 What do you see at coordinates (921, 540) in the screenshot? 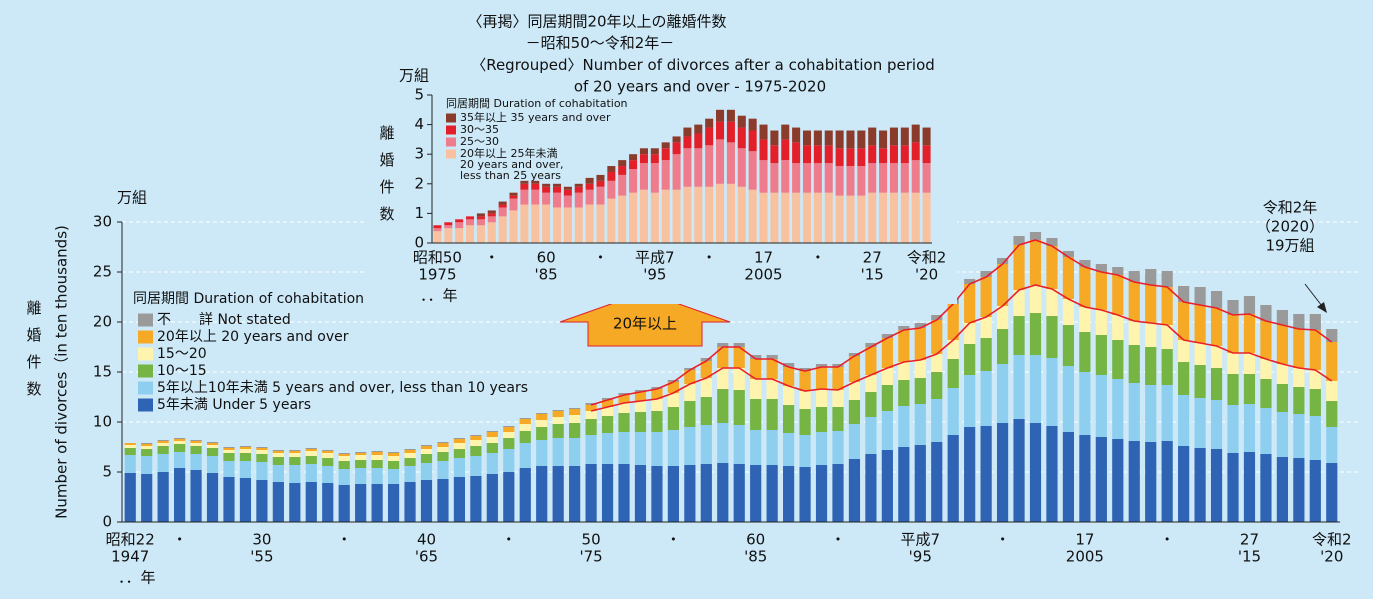
I see `x-tick-label: 平成7` at bounding box center [921, 540].